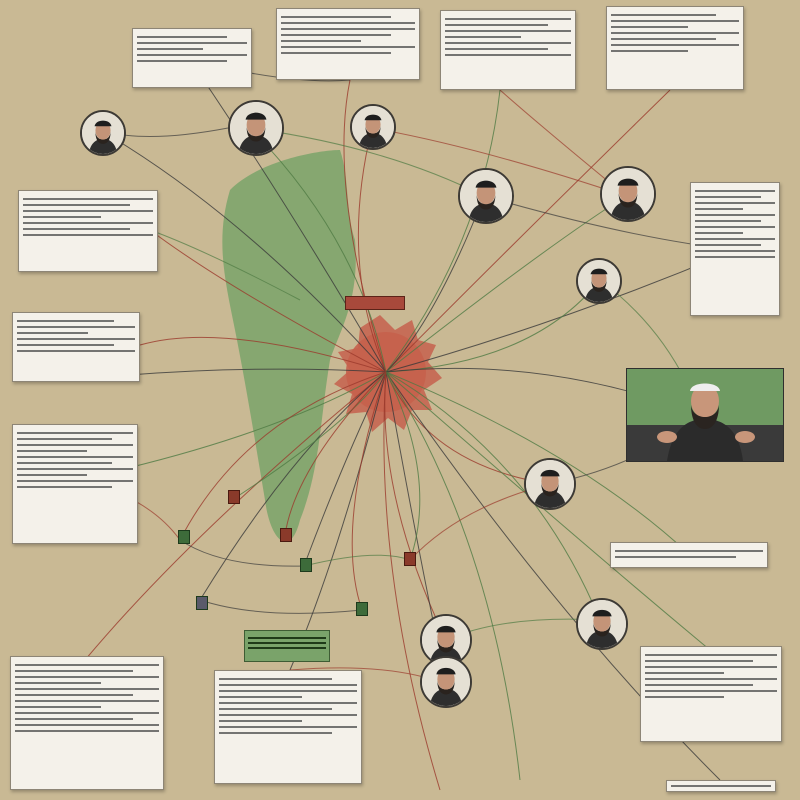 This screenshot has width=800, height=800. What do you see at coordinates (287, 646) in the screenshot?
I see `green-label-box` at bounding box center [287, 646].